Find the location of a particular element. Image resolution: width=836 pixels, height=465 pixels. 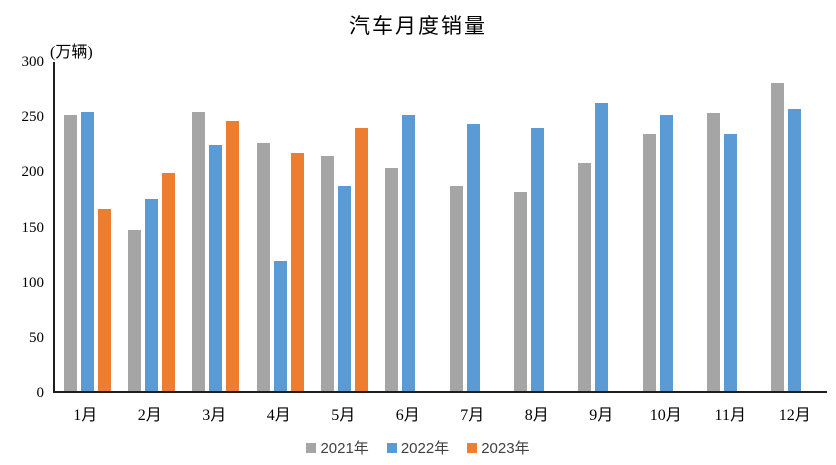

legend: 2021年 2022年 2023年 is located at coordinates (418, 447).